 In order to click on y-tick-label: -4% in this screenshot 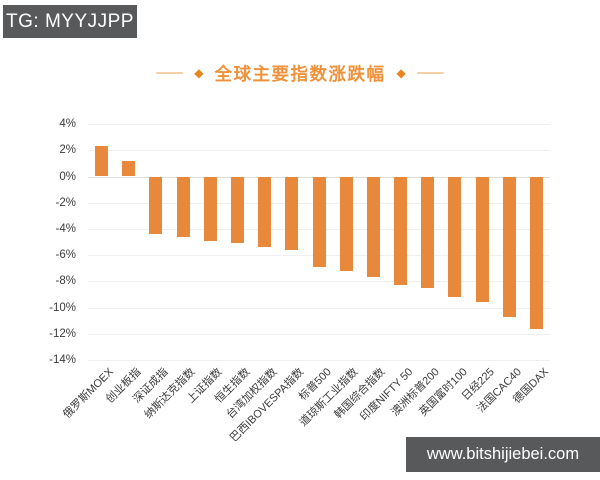, I will do `click(65, 229)`.